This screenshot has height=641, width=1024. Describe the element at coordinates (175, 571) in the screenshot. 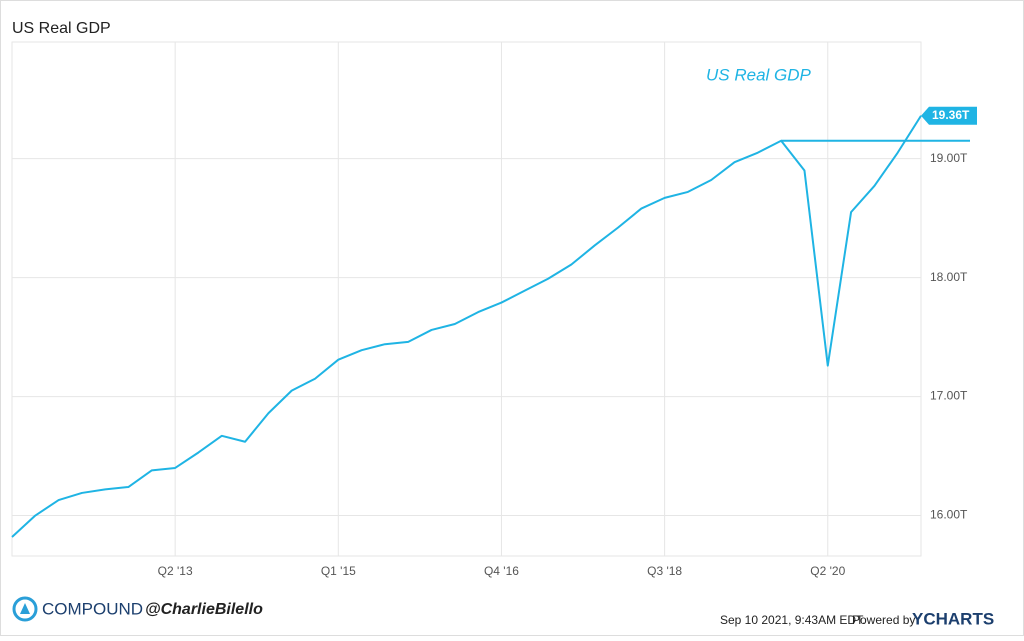

I see `x-tick-label: Q2 '13` at that location.